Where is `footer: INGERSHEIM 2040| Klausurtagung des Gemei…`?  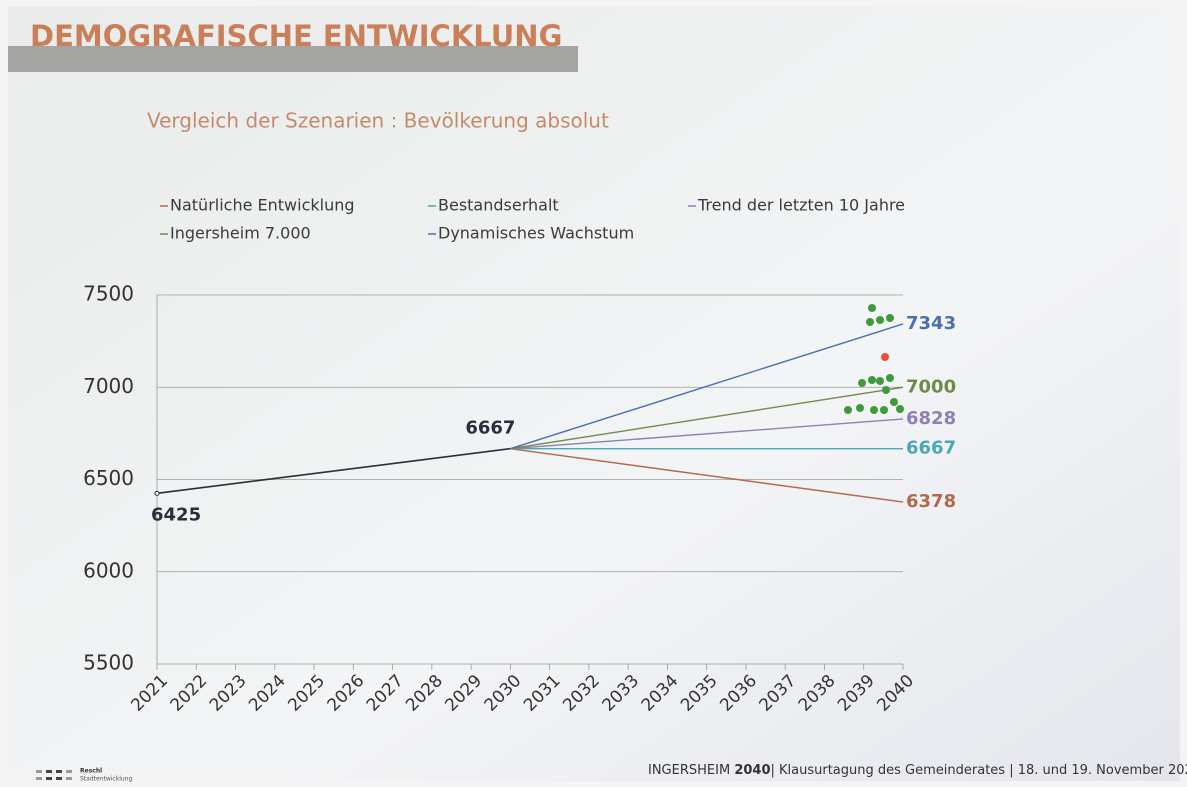 footer: INGERSHEIM 2040| Klausurtagung des Gemei… is located at coordinates (917, 770).